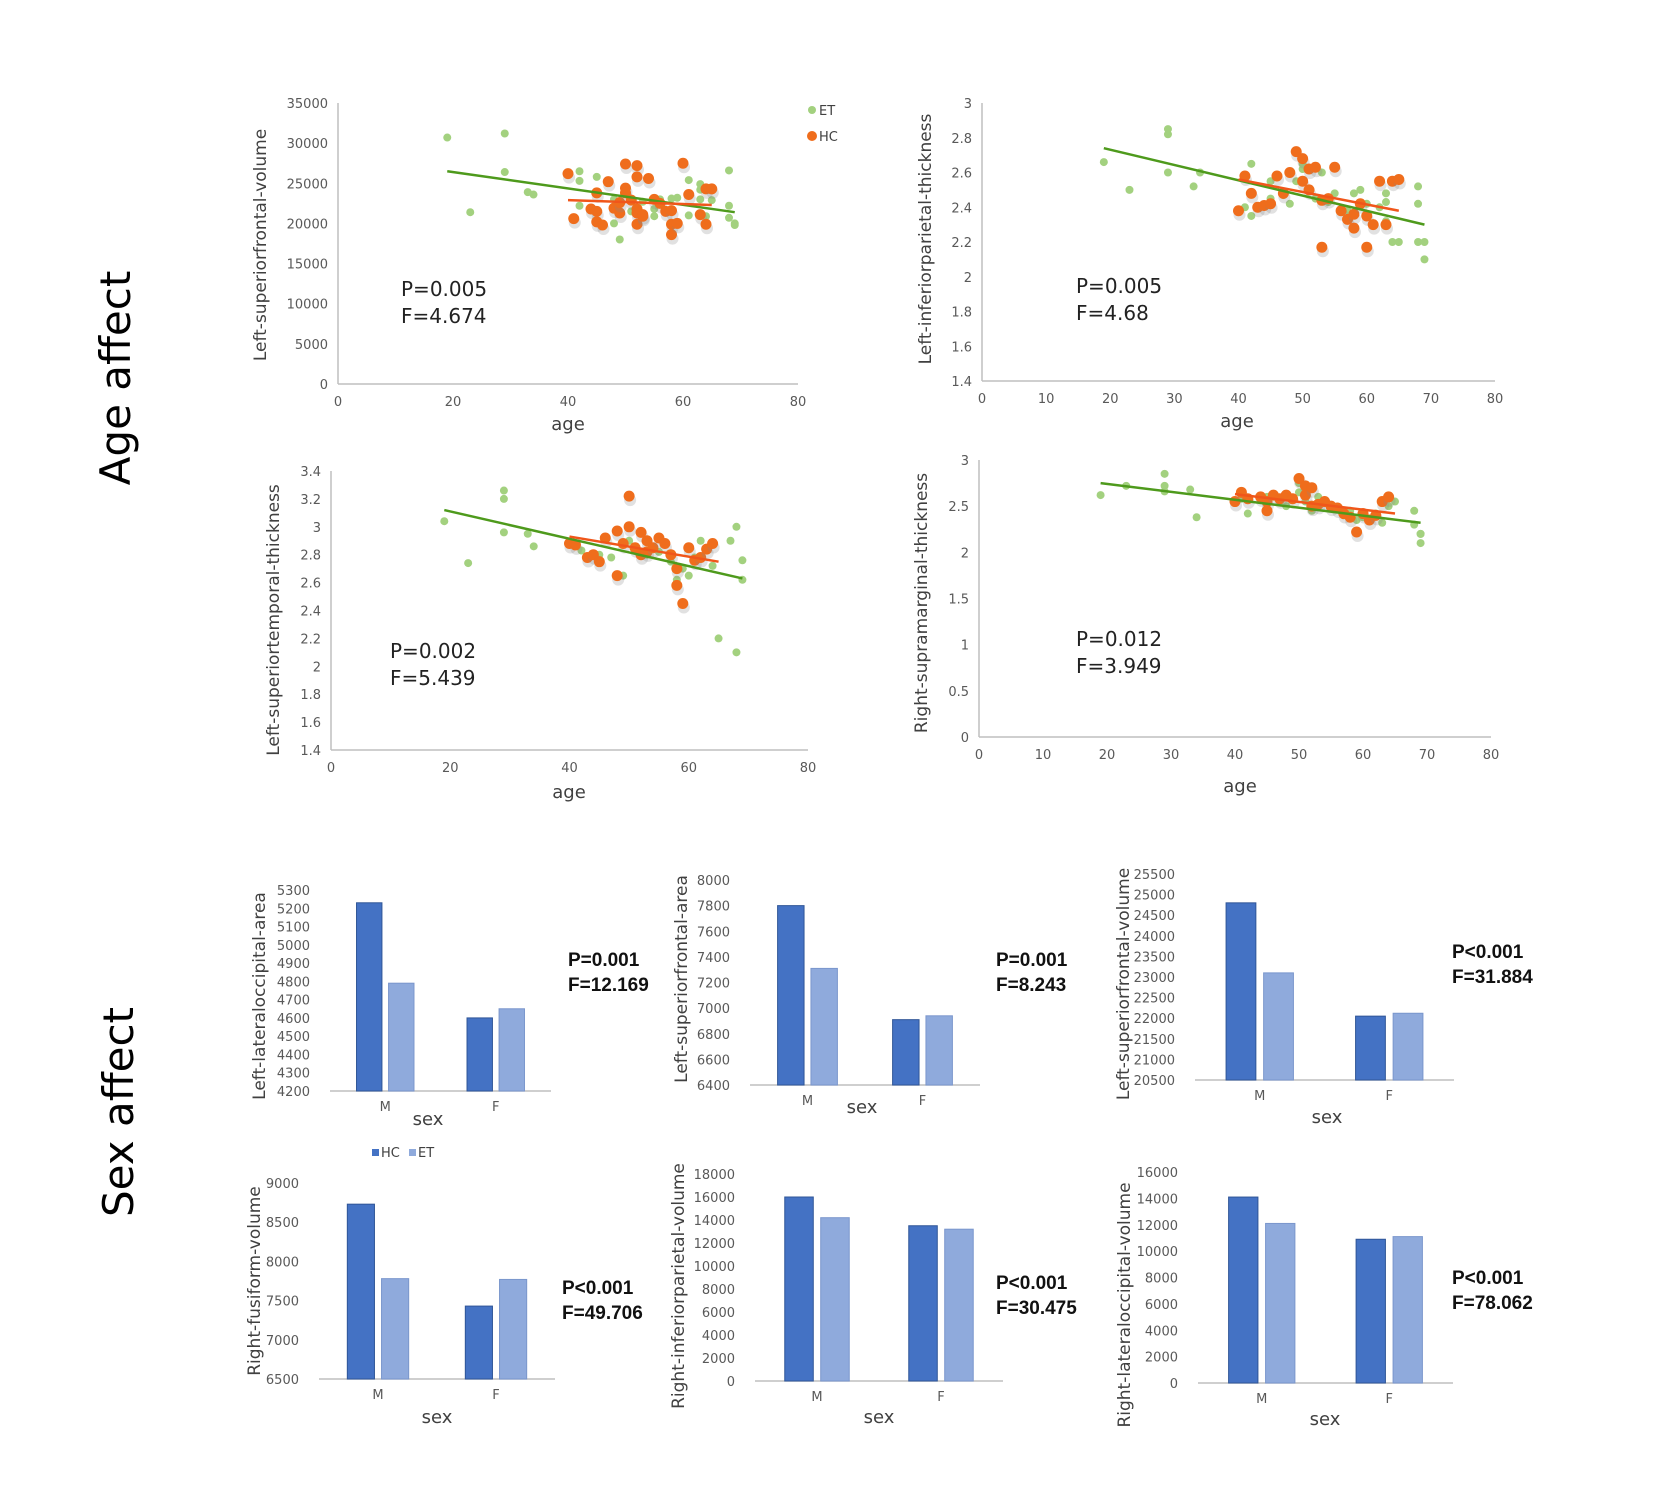  I want to click on y-axis-label: Left-superiorfrontal-volume, so click(1124, 984).